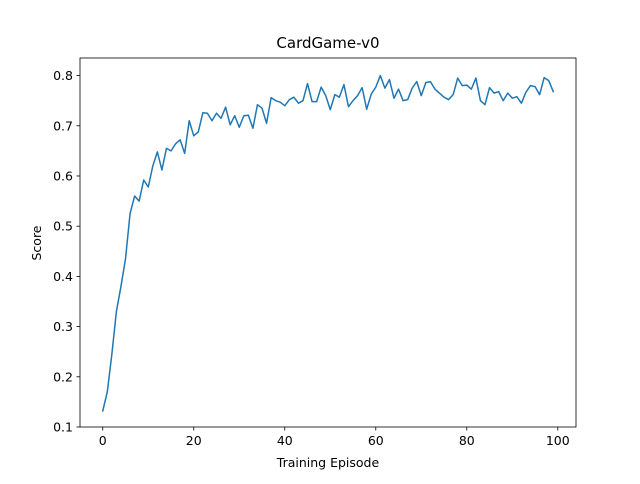 This screenshot has width=640, height=484. Describe the element at coordinates (63, 75) in the screenshot. I see `y-tick-label: 0.8` at that location.